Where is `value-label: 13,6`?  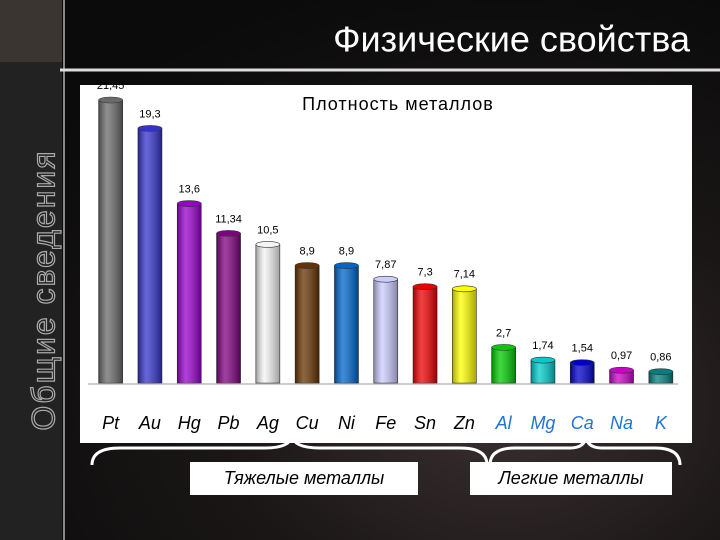
value-label: 13,6 is located at coordinates (189, 189).